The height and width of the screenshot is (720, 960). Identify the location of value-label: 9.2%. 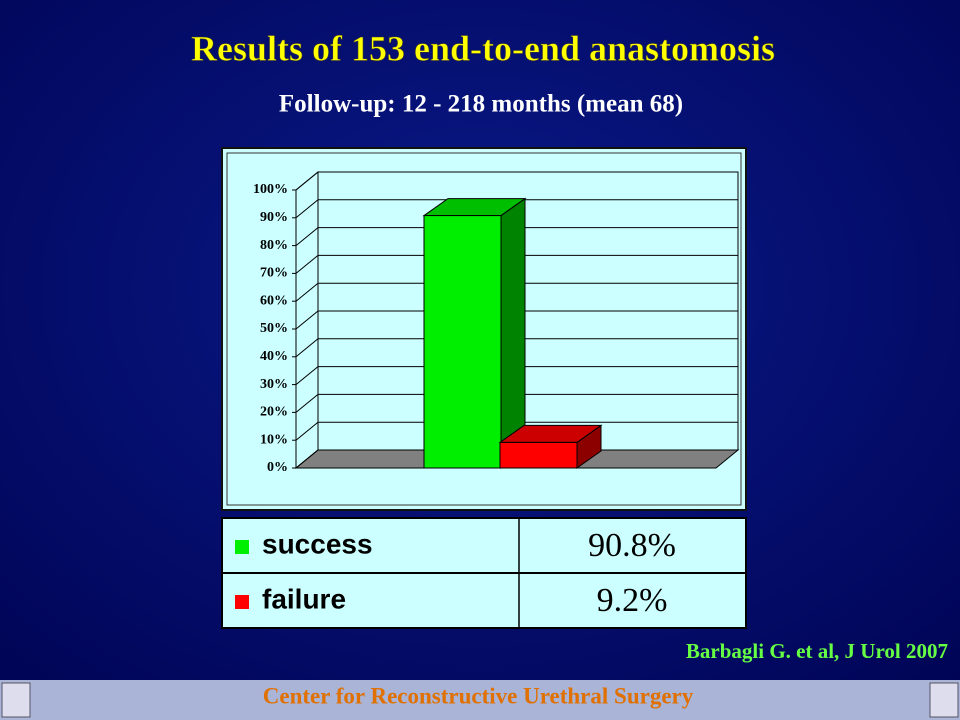
(632, 600).